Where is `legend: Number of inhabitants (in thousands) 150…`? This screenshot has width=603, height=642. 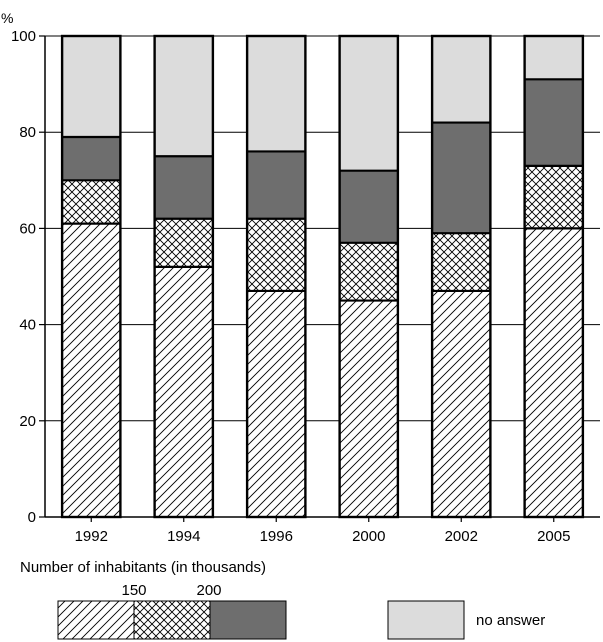 legend: Number of inhabitants (in thousands) 150… is located at coordinates (282, 599).